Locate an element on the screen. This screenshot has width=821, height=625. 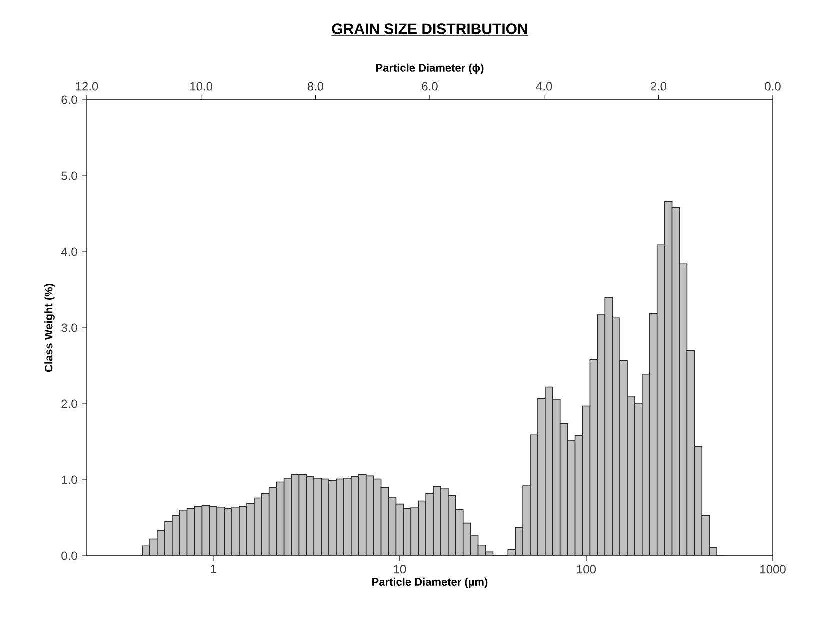
y-tick-label: 2.0 is located at coordinates (70, 404).